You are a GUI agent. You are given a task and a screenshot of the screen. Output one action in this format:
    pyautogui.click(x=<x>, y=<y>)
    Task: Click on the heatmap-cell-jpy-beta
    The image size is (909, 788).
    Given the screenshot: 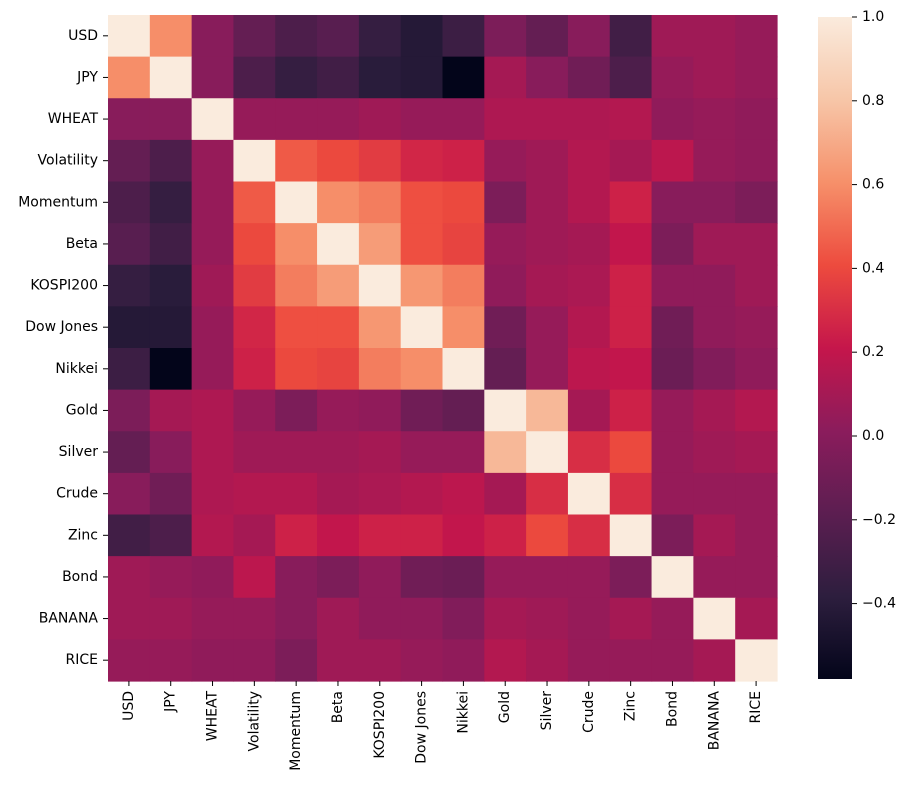 What is the action you would take?
    pyautogui.click(x=338, y=77)
    